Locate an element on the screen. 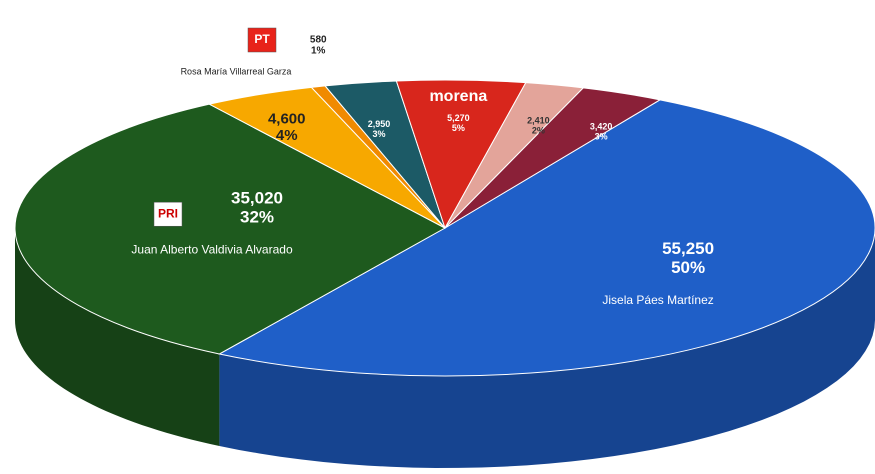 Image resolution: width=875 pixels, height=474 pixels. candidate-name: Juan Alberto Valdivia Alvarado is located at coordinates (212, 249).